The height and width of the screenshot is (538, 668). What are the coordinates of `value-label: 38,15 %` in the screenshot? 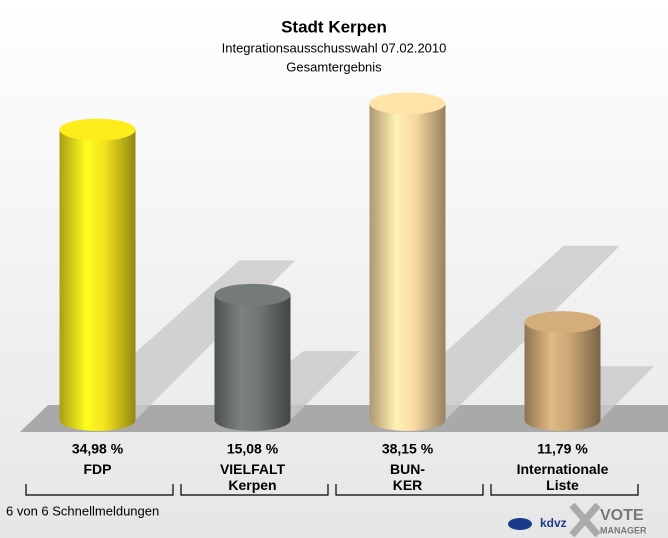 It's located at (408, 449).